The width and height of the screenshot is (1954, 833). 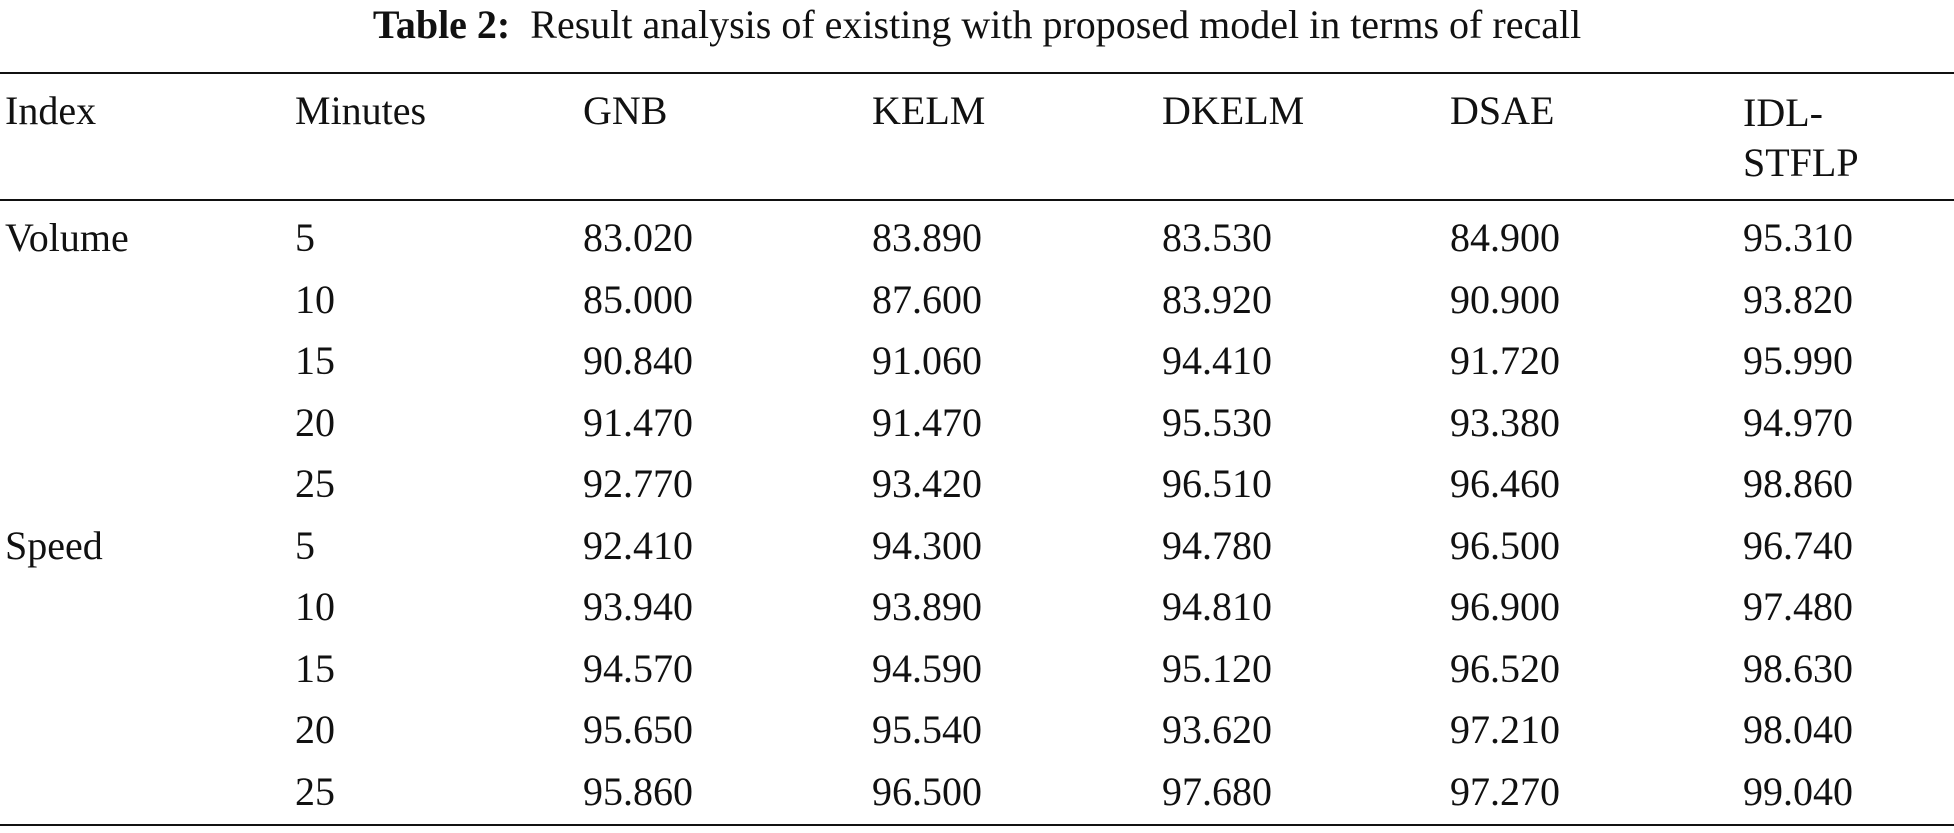 I want to click on table-header-rule, so click(x=977, y=200).